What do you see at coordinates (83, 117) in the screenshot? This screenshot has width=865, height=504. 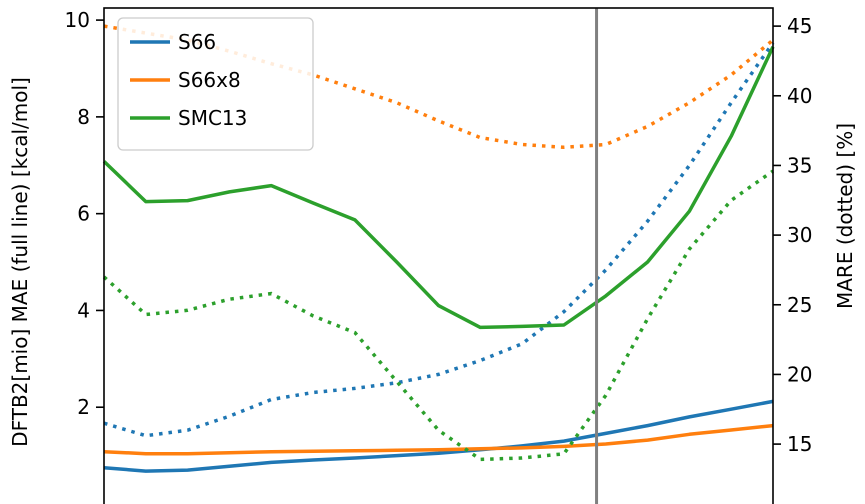 I see `left-tick-label-3: 8` at bounding box center [83, 117].